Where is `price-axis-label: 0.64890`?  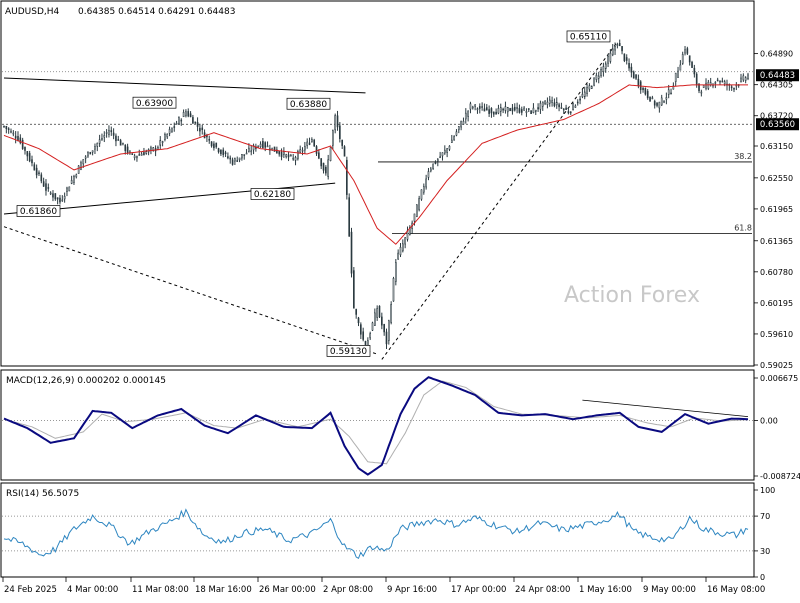 price-axis-label: 0.64890 is located at coordinates (776, 54).